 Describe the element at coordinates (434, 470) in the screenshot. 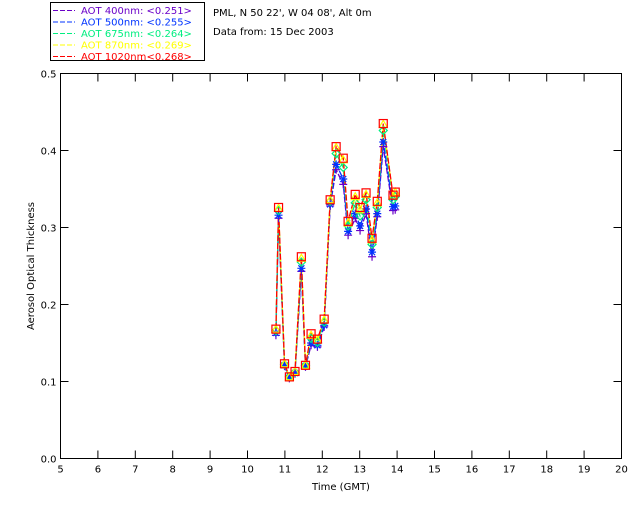

I see `x-tick-label: 15` at that location.